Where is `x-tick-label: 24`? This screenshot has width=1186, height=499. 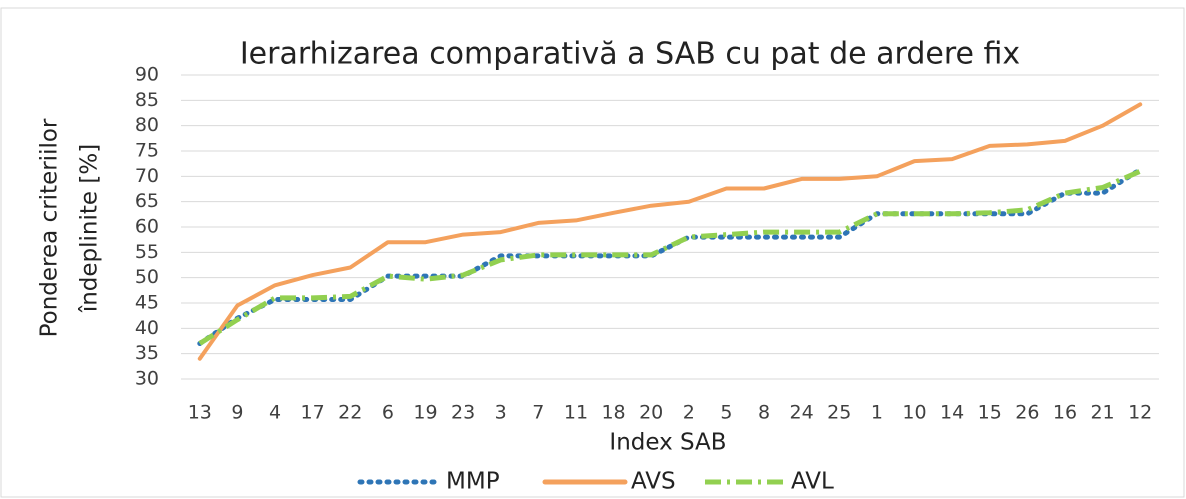
x-tick-label: 24 is located at coordinates (802, 413).